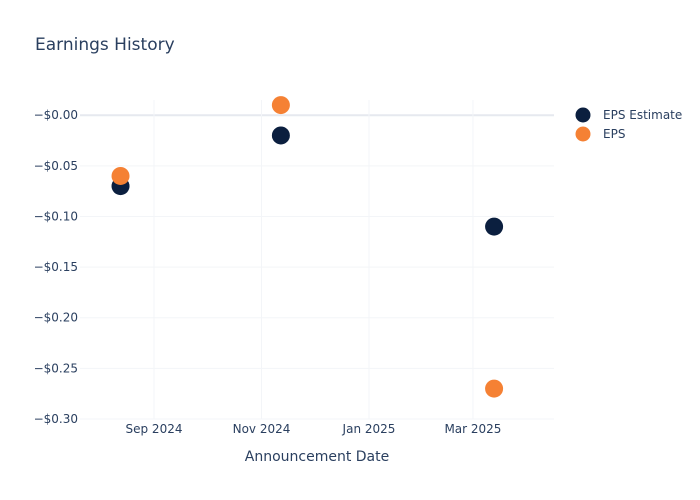  Describe the element at coordinates (105, 45) in the screenshot. I see `chart-title: Earnings History` at that location.